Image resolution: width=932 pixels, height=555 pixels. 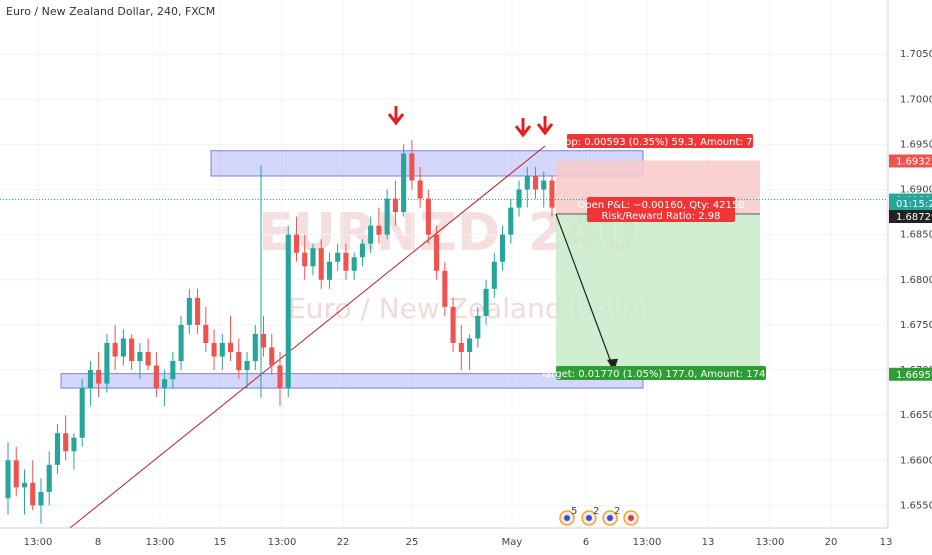 I want to click on chart-title: Euro / New Zealand Dollar, 240, FXCM, so click(x=110, y=11).